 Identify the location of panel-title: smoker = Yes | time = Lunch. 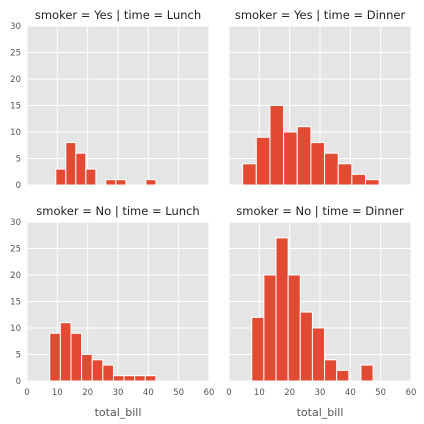
(118, 15).